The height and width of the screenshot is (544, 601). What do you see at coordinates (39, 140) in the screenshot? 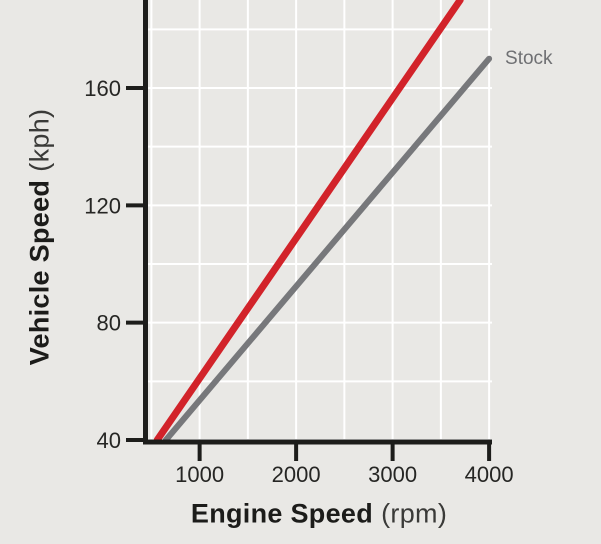
I see `y-axis-title-unit: (kph)` at bounding box center [39, 140].